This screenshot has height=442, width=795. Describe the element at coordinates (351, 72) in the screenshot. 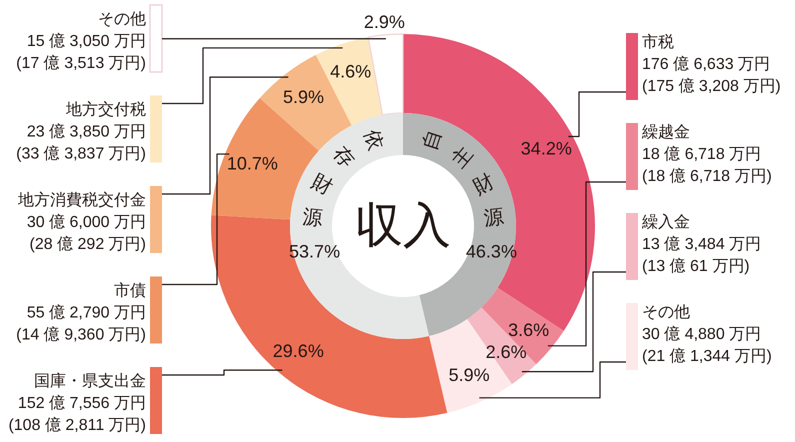

I see `data-label: 4.6%` at that location.